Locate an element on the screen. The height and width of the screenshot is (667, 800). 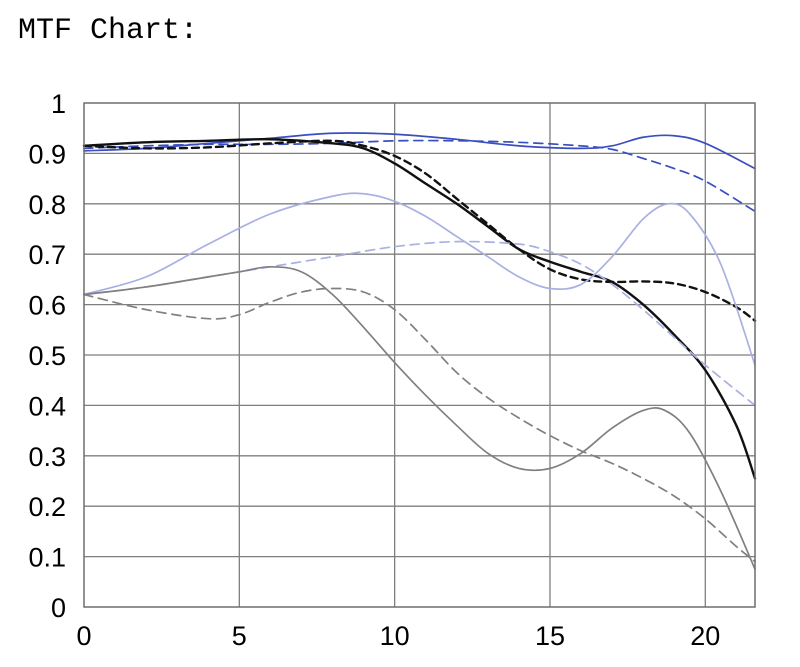
y-tick-label: 0.2 is located at coordinates (47, 507).